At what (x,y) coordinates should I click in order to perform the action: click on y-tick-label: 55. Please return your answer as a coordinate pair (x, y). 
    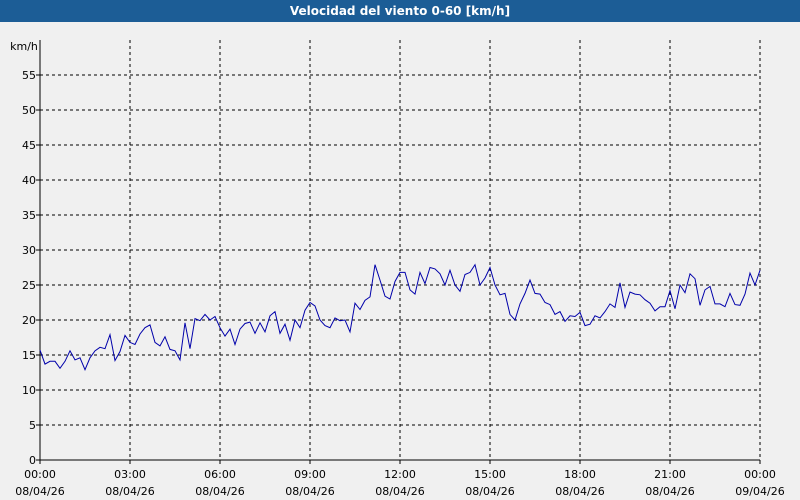
    Looking at the image, I should click on (29, 75).